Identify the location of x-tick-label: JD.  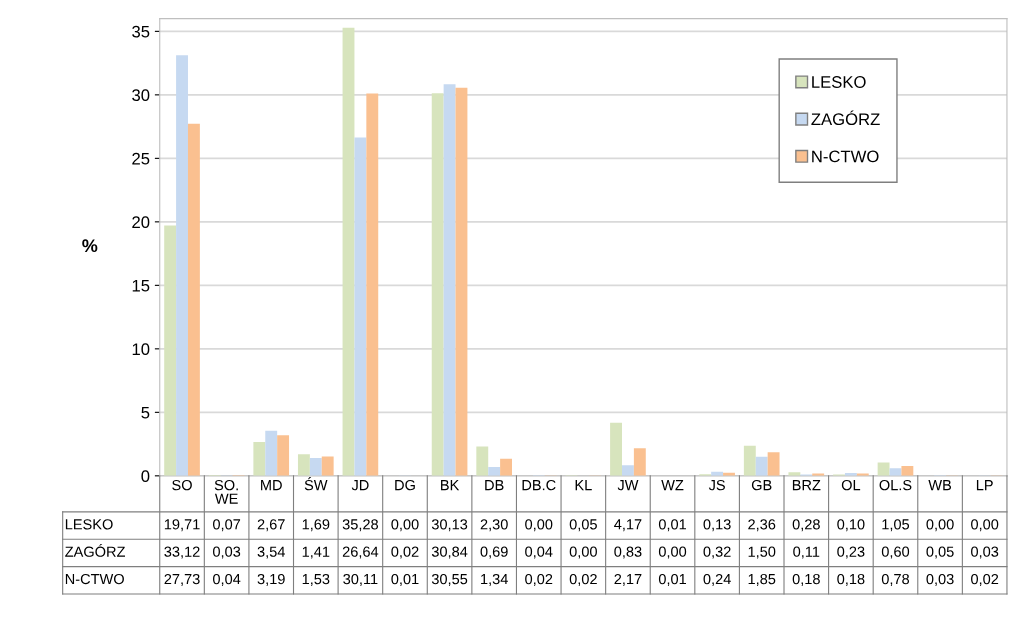
(360, 485).